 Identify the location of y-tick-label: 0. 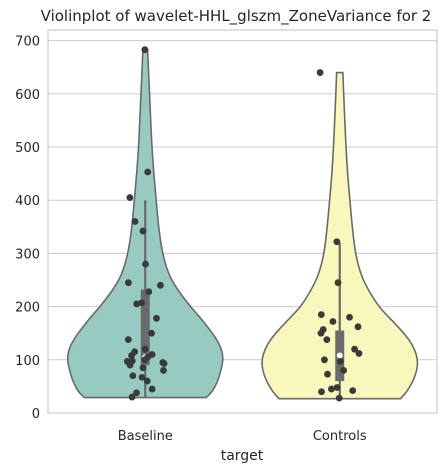
(36, 414).